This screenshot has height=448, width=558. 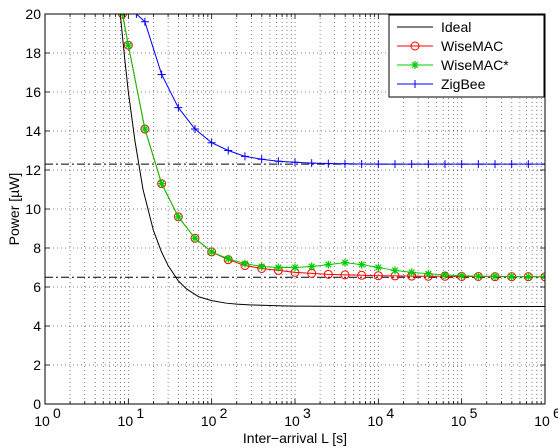 What do you see at coordinates (37, 326) in the screenshot?
I see `y-tick-label: 4` at bounding box center [37, 326].